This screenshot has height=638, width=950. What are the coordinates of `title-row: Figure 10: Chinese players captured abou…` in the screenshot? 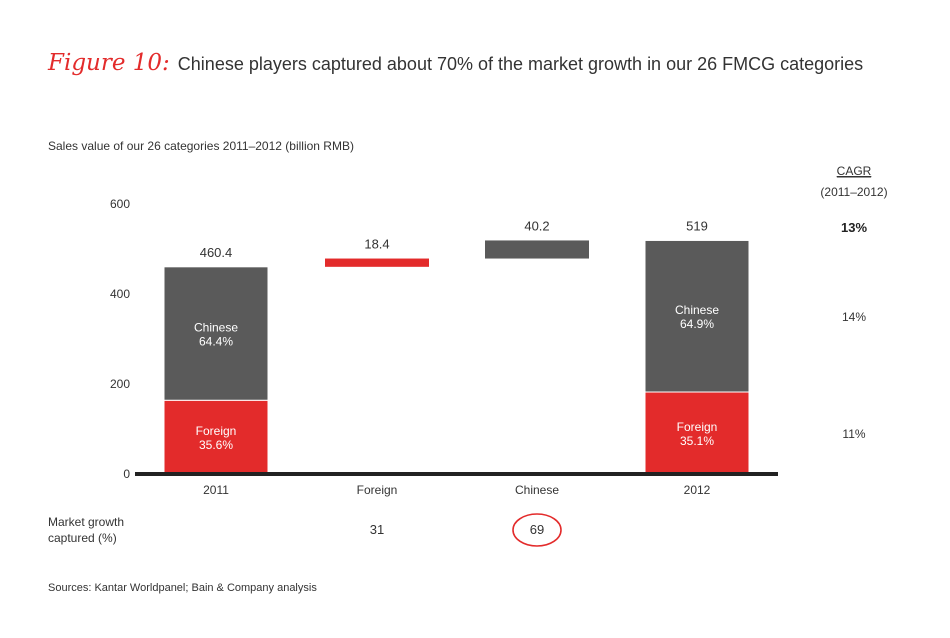 It's located at (455, 63).